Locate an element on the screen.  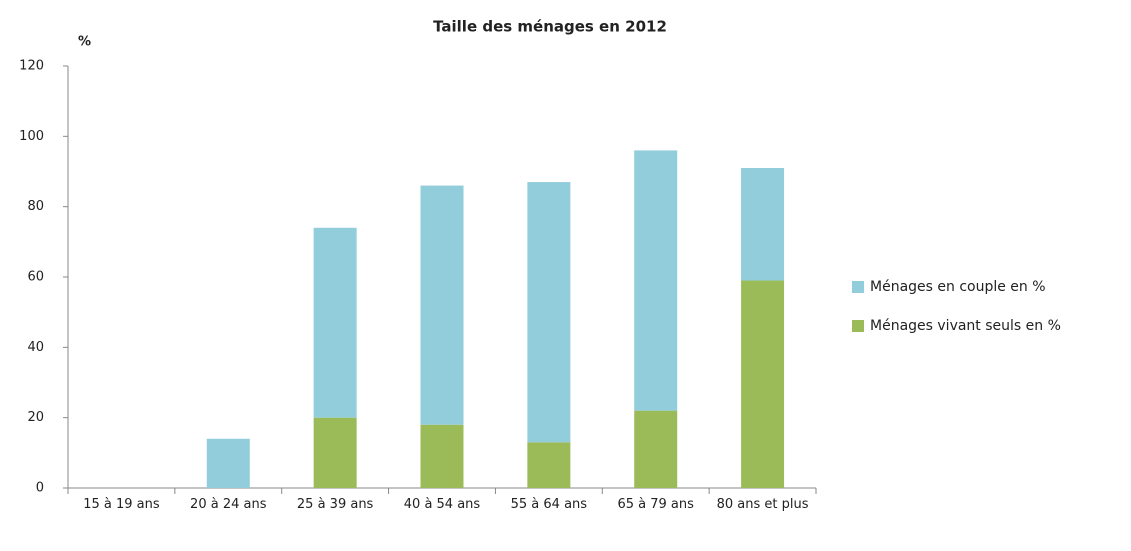
x-tick-label: 55 à 64 ans is located at coordinates (549, 504).